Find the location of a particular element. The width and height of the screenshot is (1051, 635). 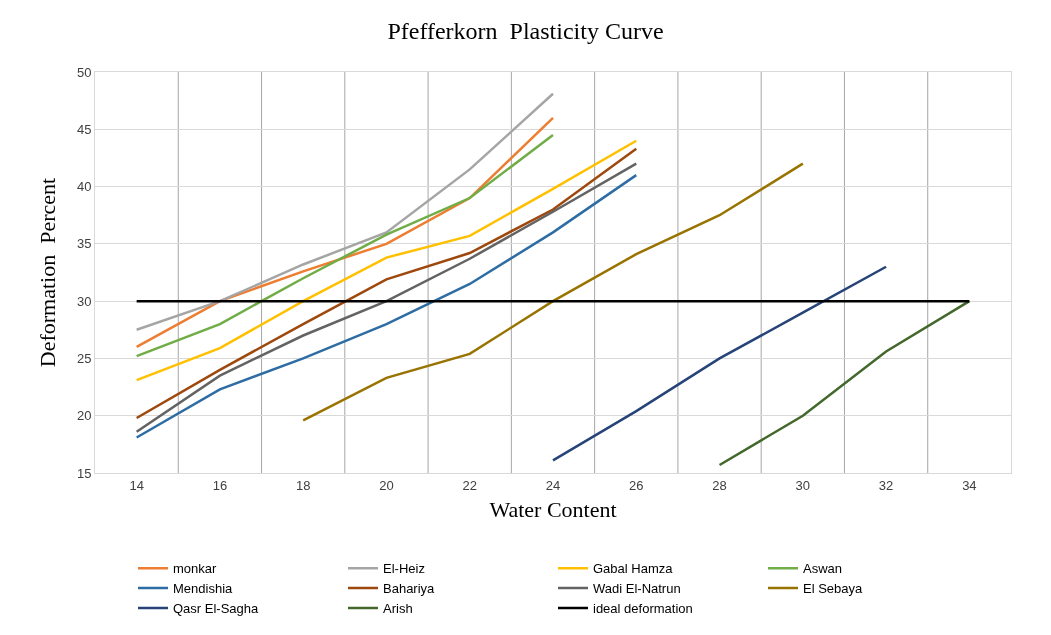

legend-label: Gabal Hamza is located at coordinates (633, 569).